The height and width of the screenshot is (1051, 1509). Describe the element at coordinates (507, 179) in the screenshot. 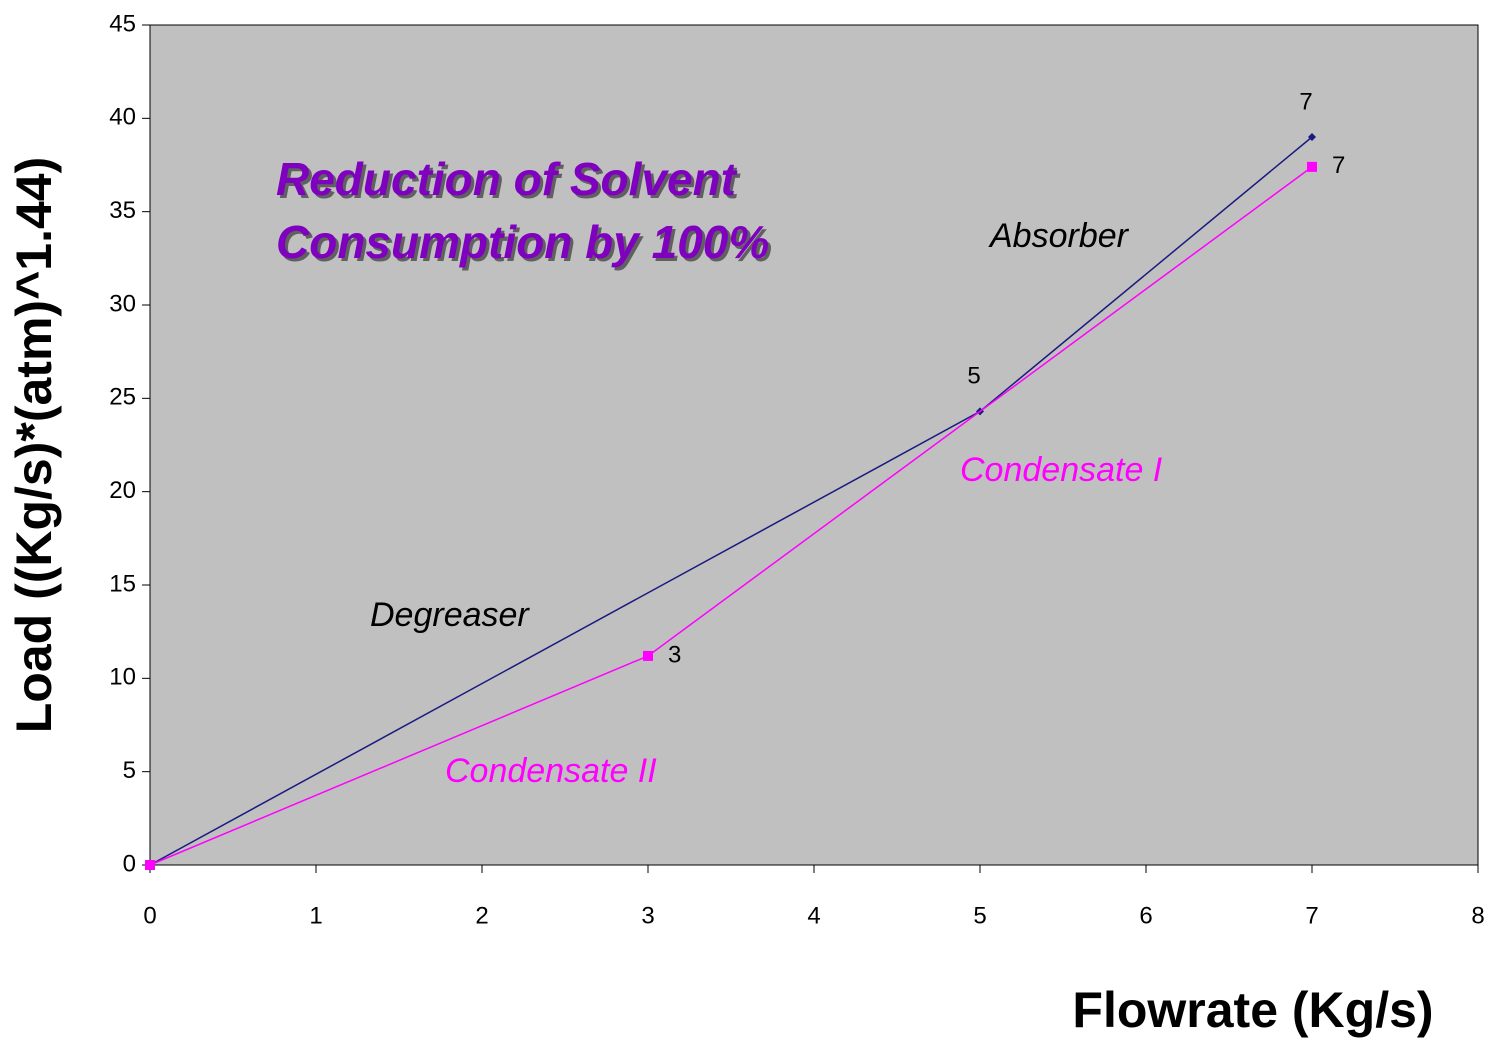

I see `chart-title: Reduction of Solvent` at that location.